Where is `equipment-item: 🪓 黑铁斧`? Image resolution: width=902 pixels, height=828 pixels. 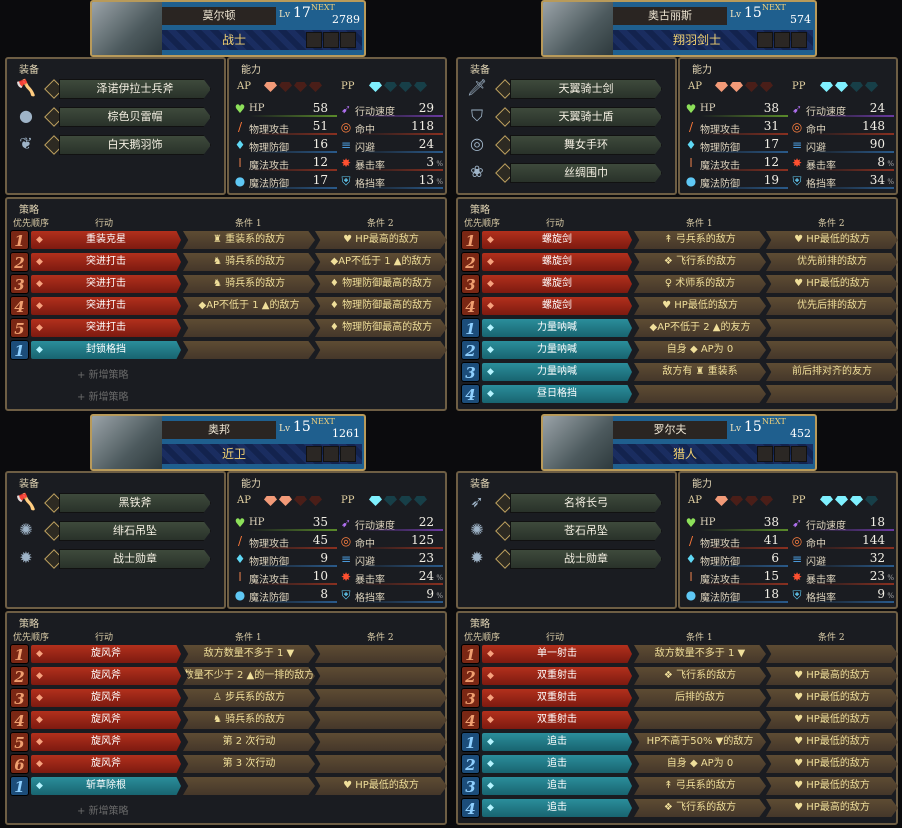 equipment-item: 🪓 黑铁斧 is located at coordinates (116, 503).